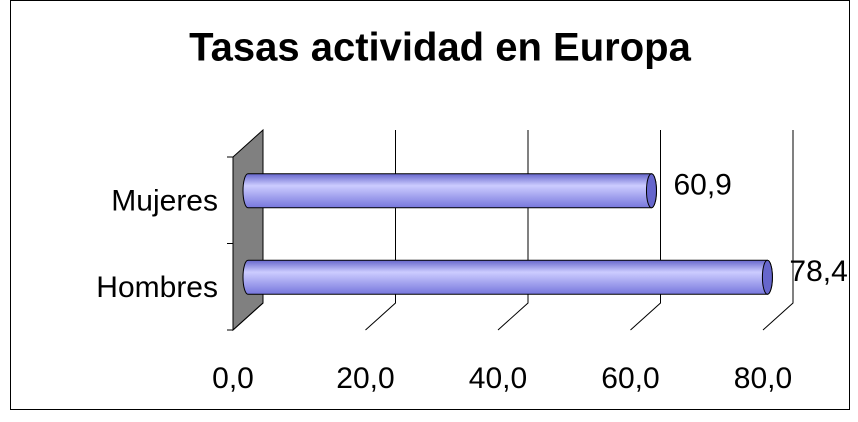  I want to click on chart-title: Tasas actividad en Europa, so click(440, 48).